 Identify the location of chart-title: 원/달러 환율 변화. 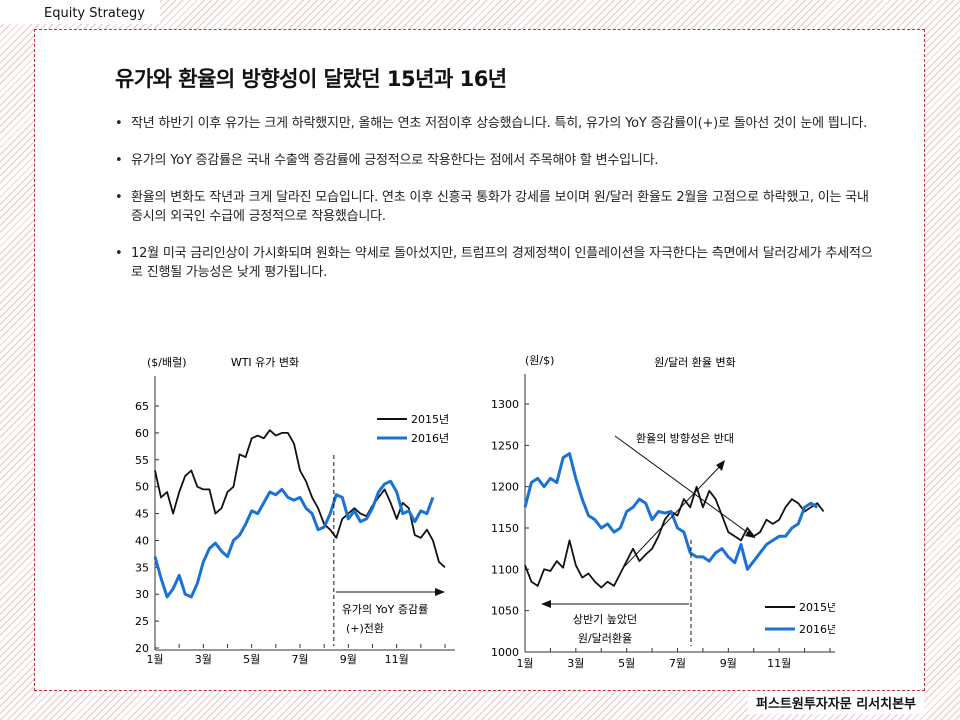
(695, 362).